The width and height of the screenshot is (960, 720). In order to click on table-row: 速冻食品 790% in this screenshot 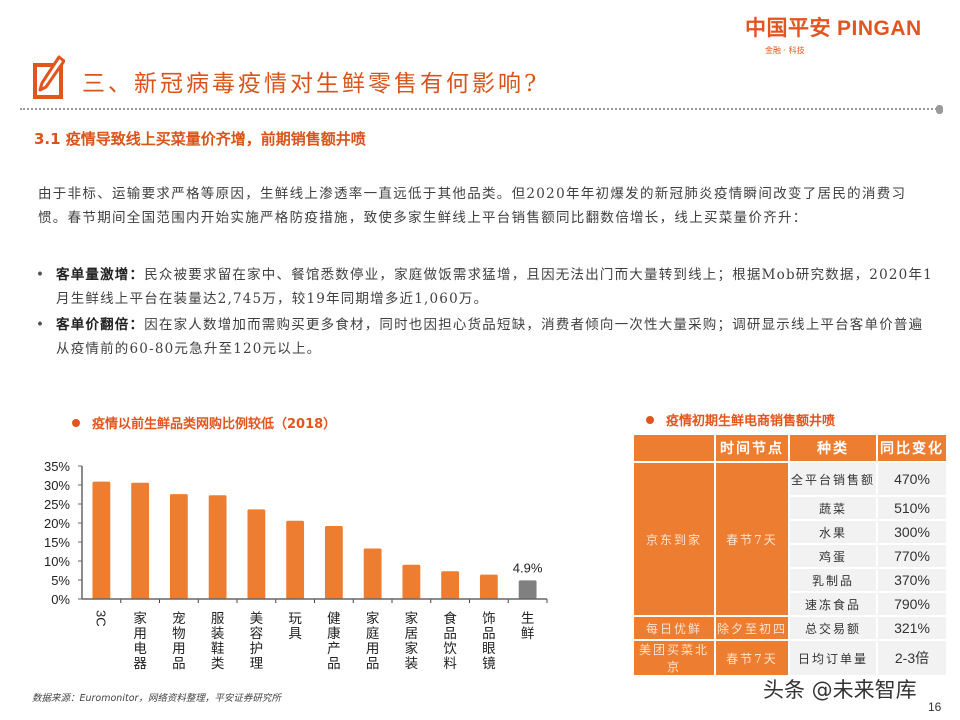, I will do `click(790, 604)`.